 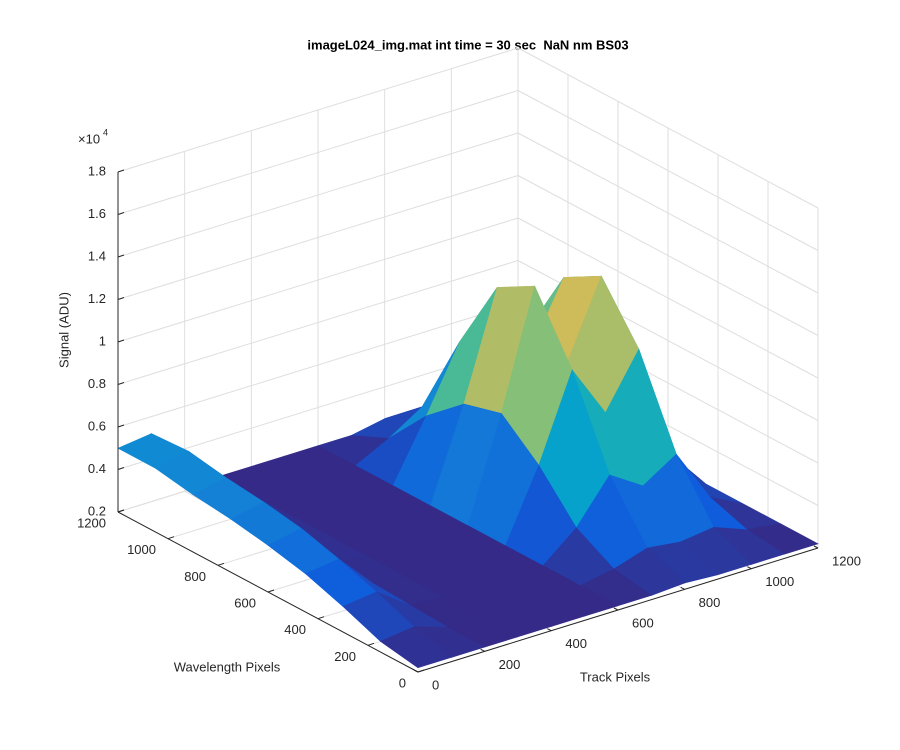 I want to click on z-tick-label: 1.4, so click(x=97, y=255).